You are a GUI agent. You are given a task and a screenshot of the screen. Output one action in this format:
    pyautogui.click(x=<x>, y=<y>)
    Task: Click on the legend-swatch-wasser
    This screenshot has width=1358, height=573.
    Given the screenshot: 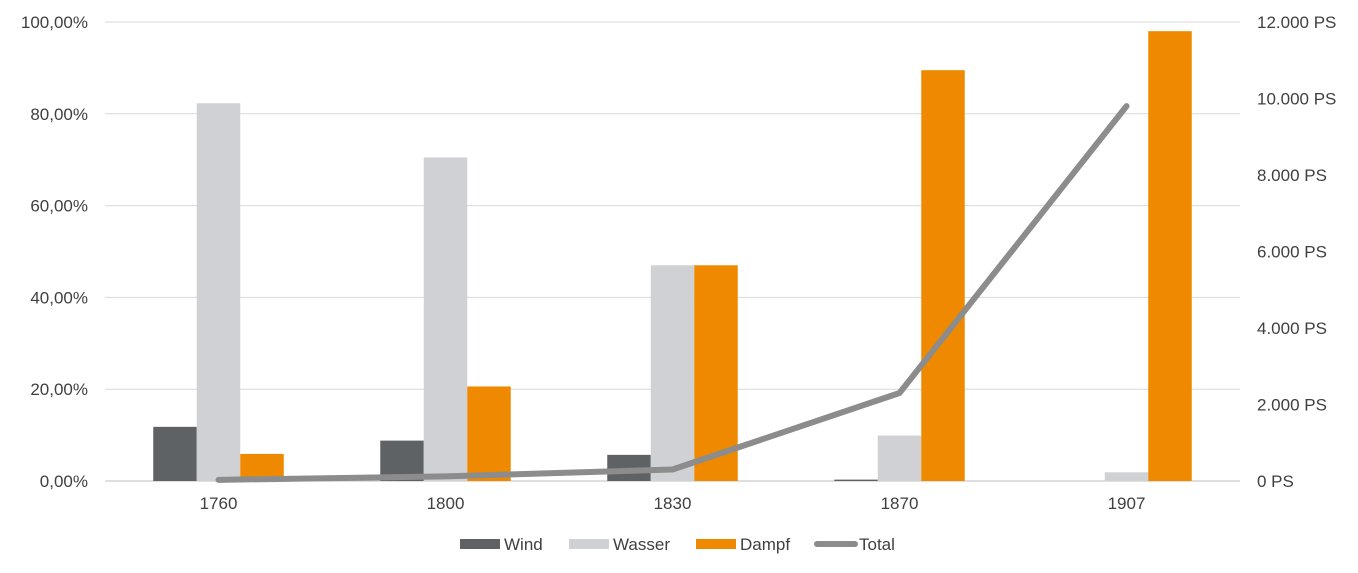 What is the action you would take?
    pyautogui.click(x=589, y=544)
    